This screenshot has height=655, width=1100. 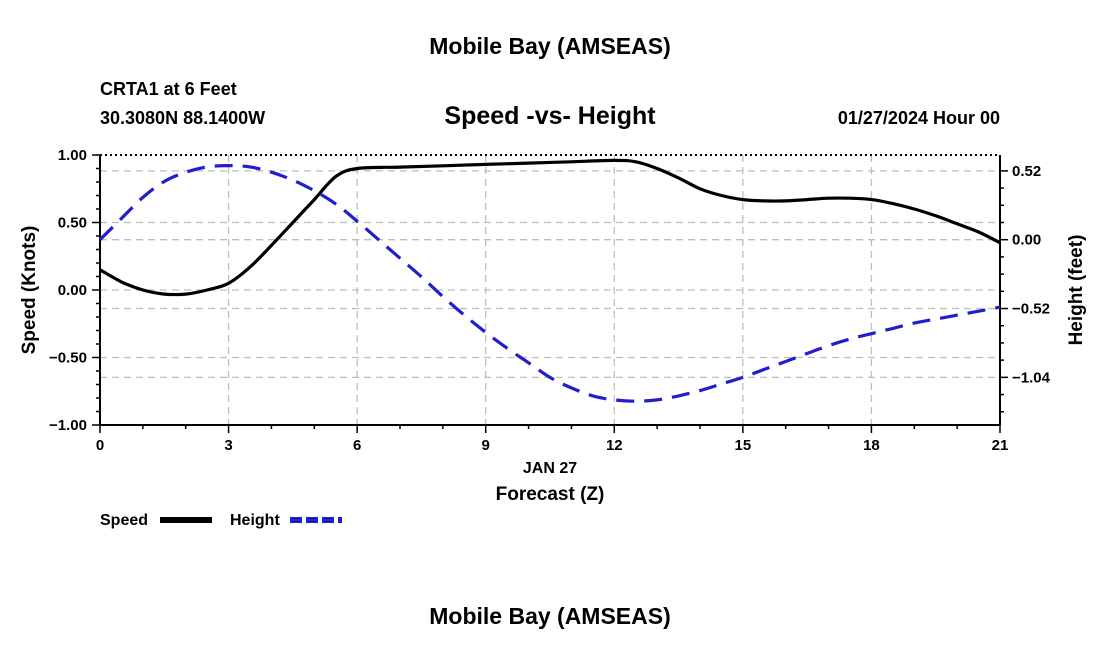 What do you see at coordinates (228, 445) in the screenshot?
I see `x-tick-label: 3` at bounding box center [228, 445].